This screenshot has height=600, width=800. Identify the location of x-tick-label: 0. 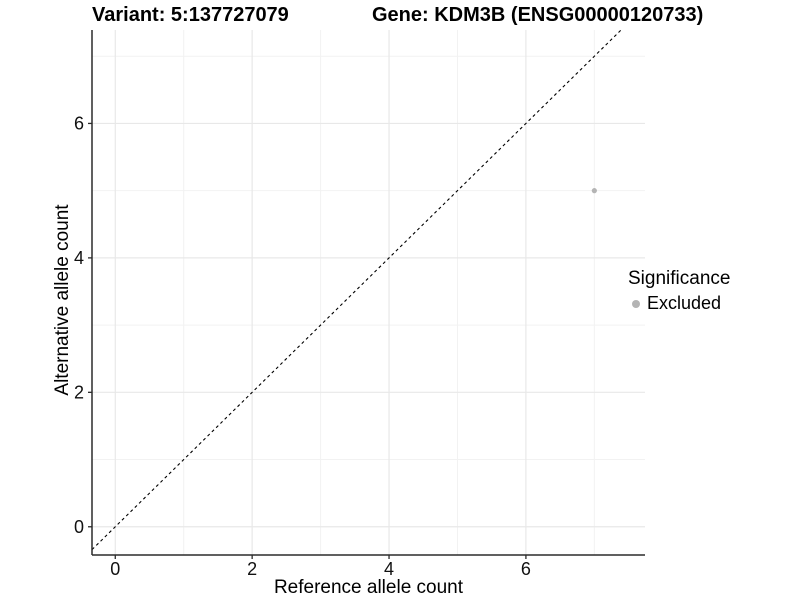
(115, 569).